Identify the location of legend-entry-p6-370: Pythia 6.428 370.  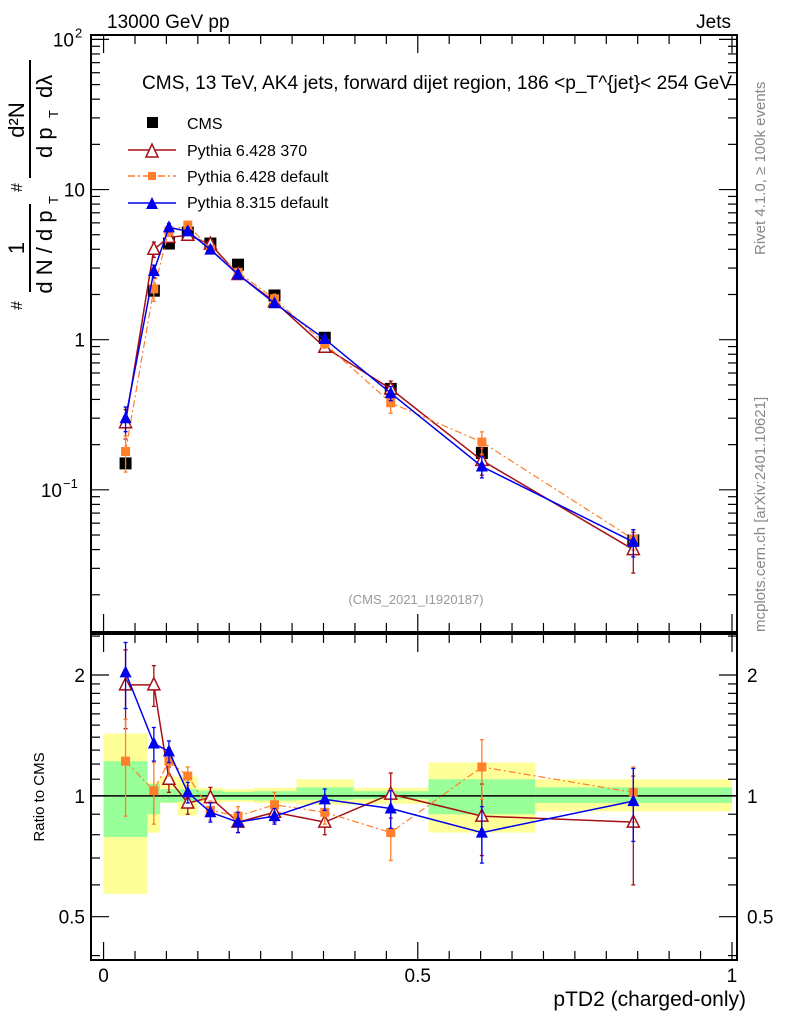
(217, 151).